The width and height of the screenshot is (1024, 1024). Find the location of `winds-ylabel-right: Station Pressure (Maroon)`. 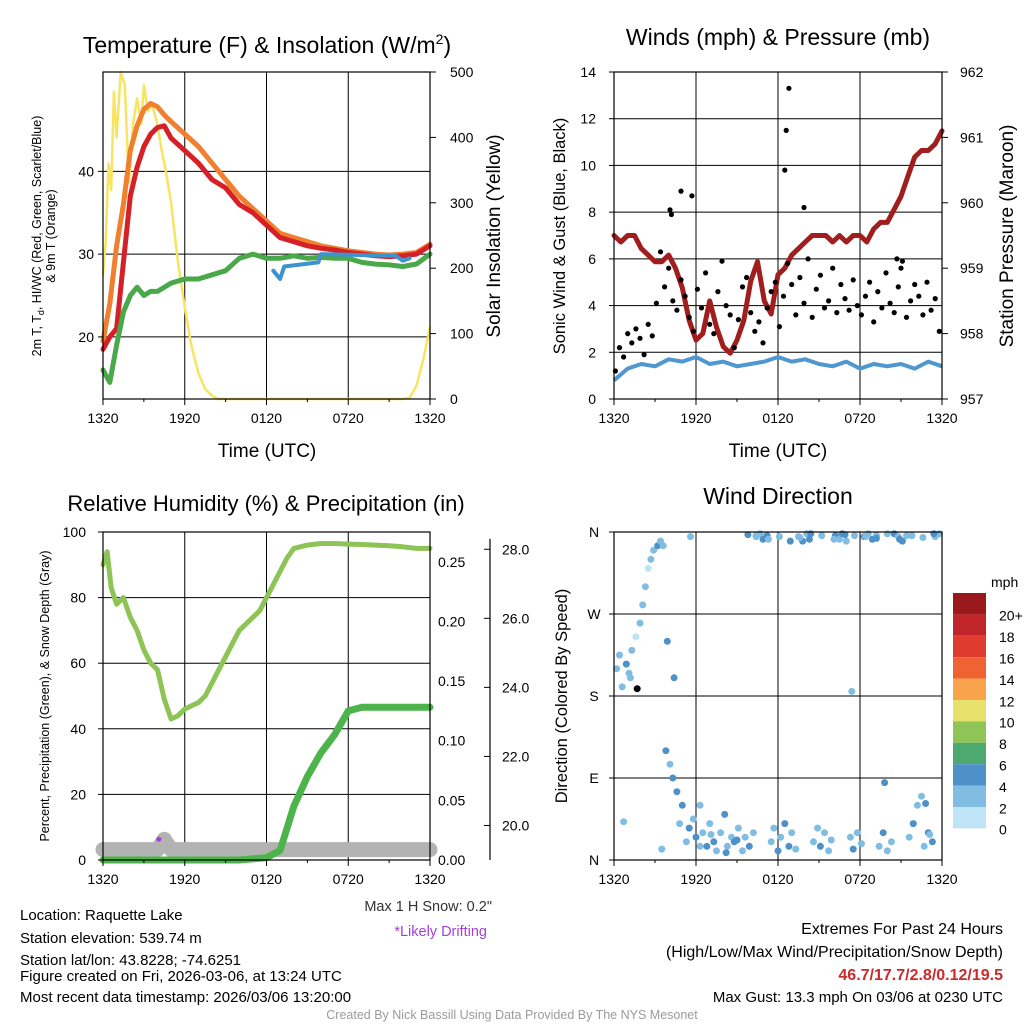

winds-ylabel-right: Station Pressure (Maroon) is located at coordinates (1007, 236).